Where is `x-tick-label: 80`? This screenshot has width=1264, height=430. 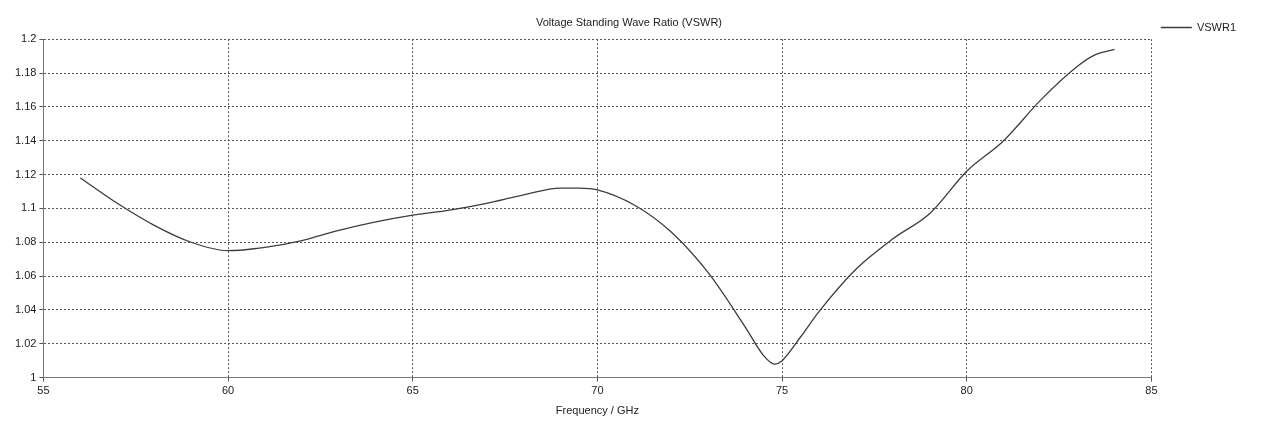 x-tick-label: 80 is located at coordinates (966, 390).